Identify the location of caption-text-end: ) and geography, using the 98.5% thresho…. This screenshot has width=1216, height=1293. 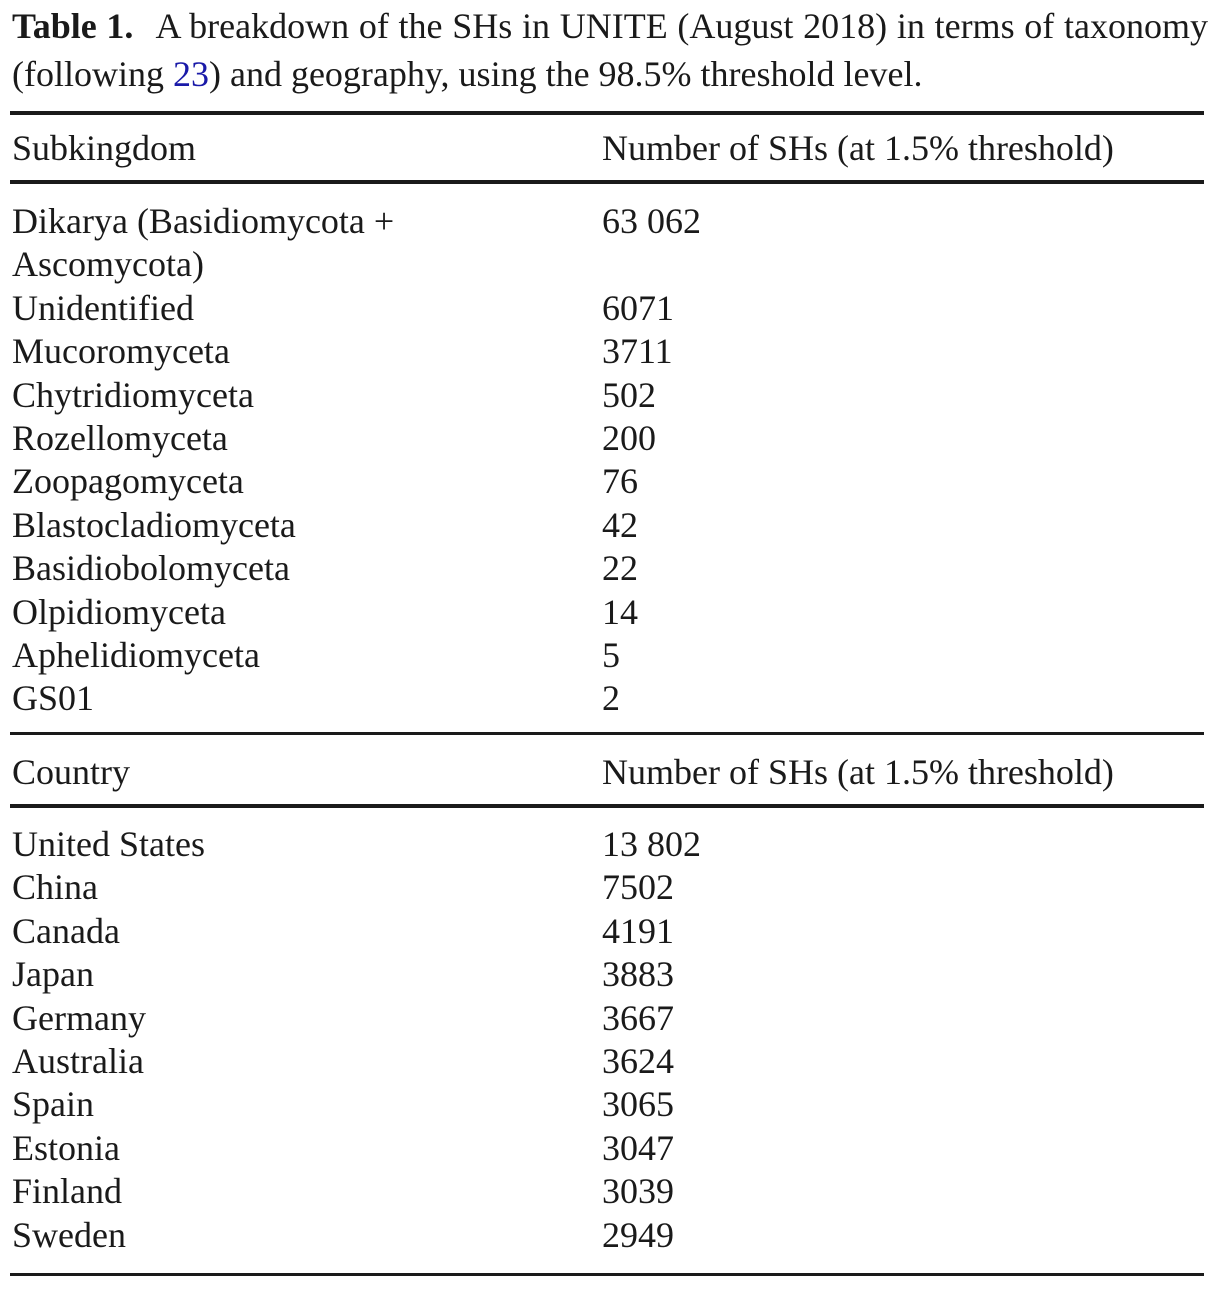
(565, 74).